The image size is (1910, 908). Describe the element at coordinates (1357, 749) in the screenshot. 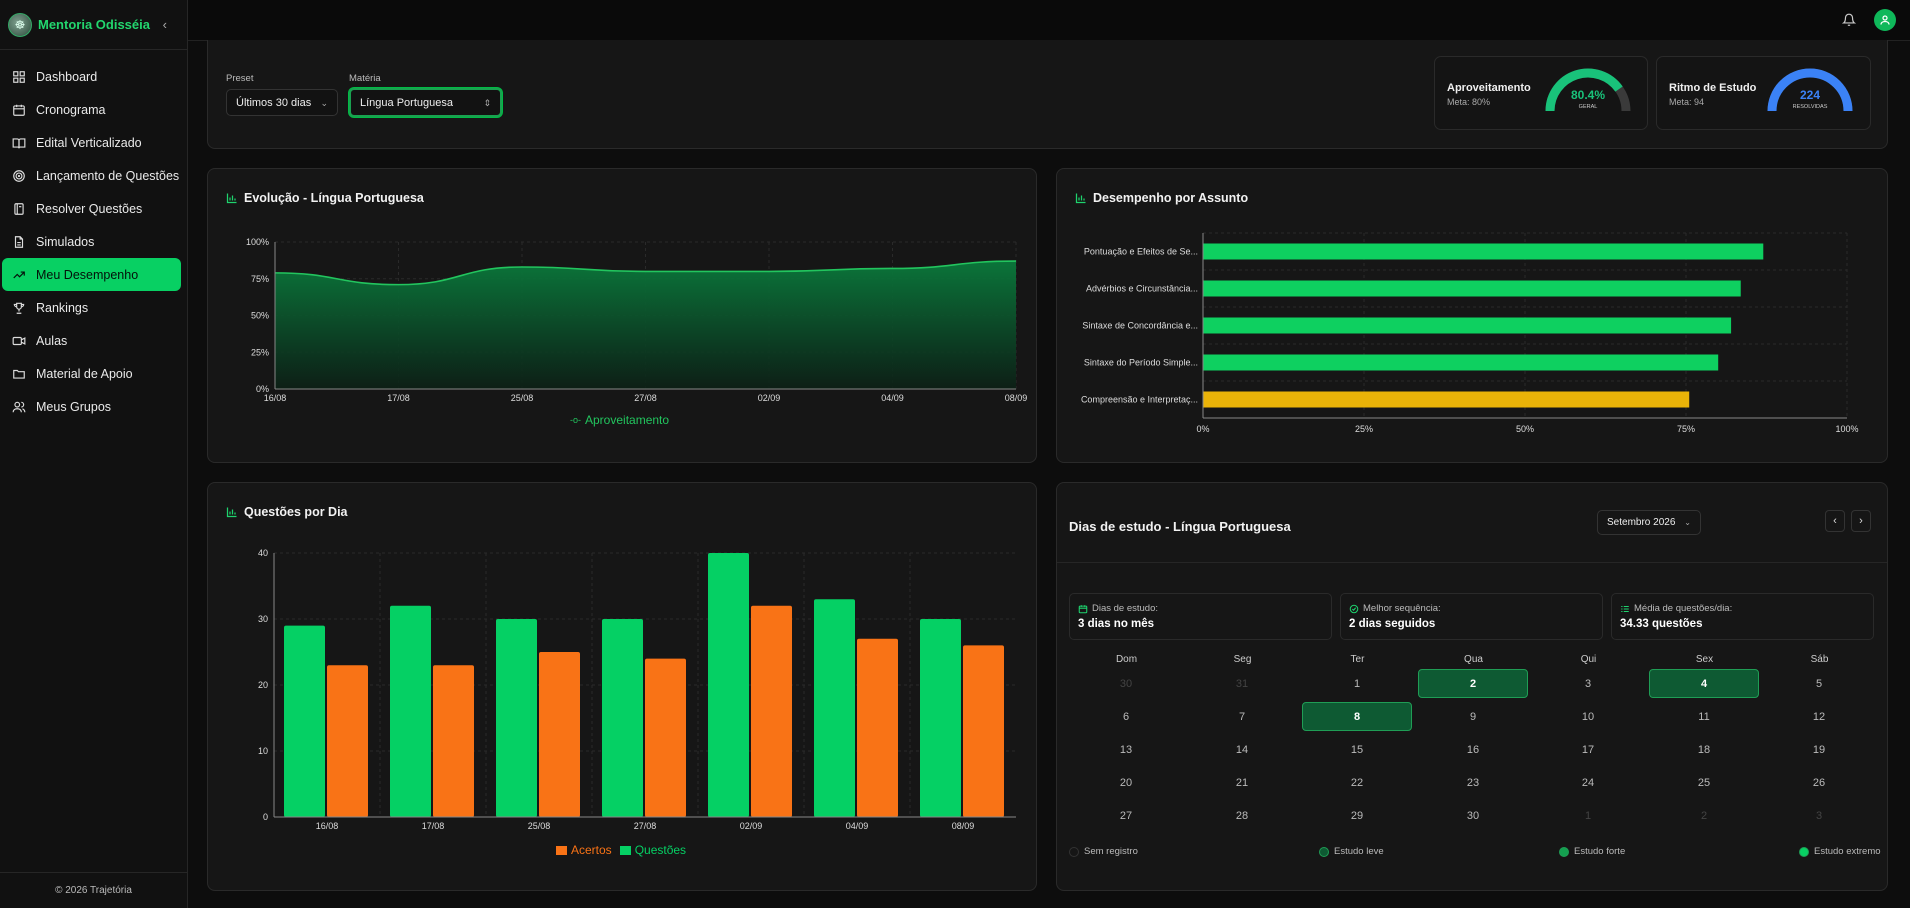

I see `calendar-day: 15` at that location.